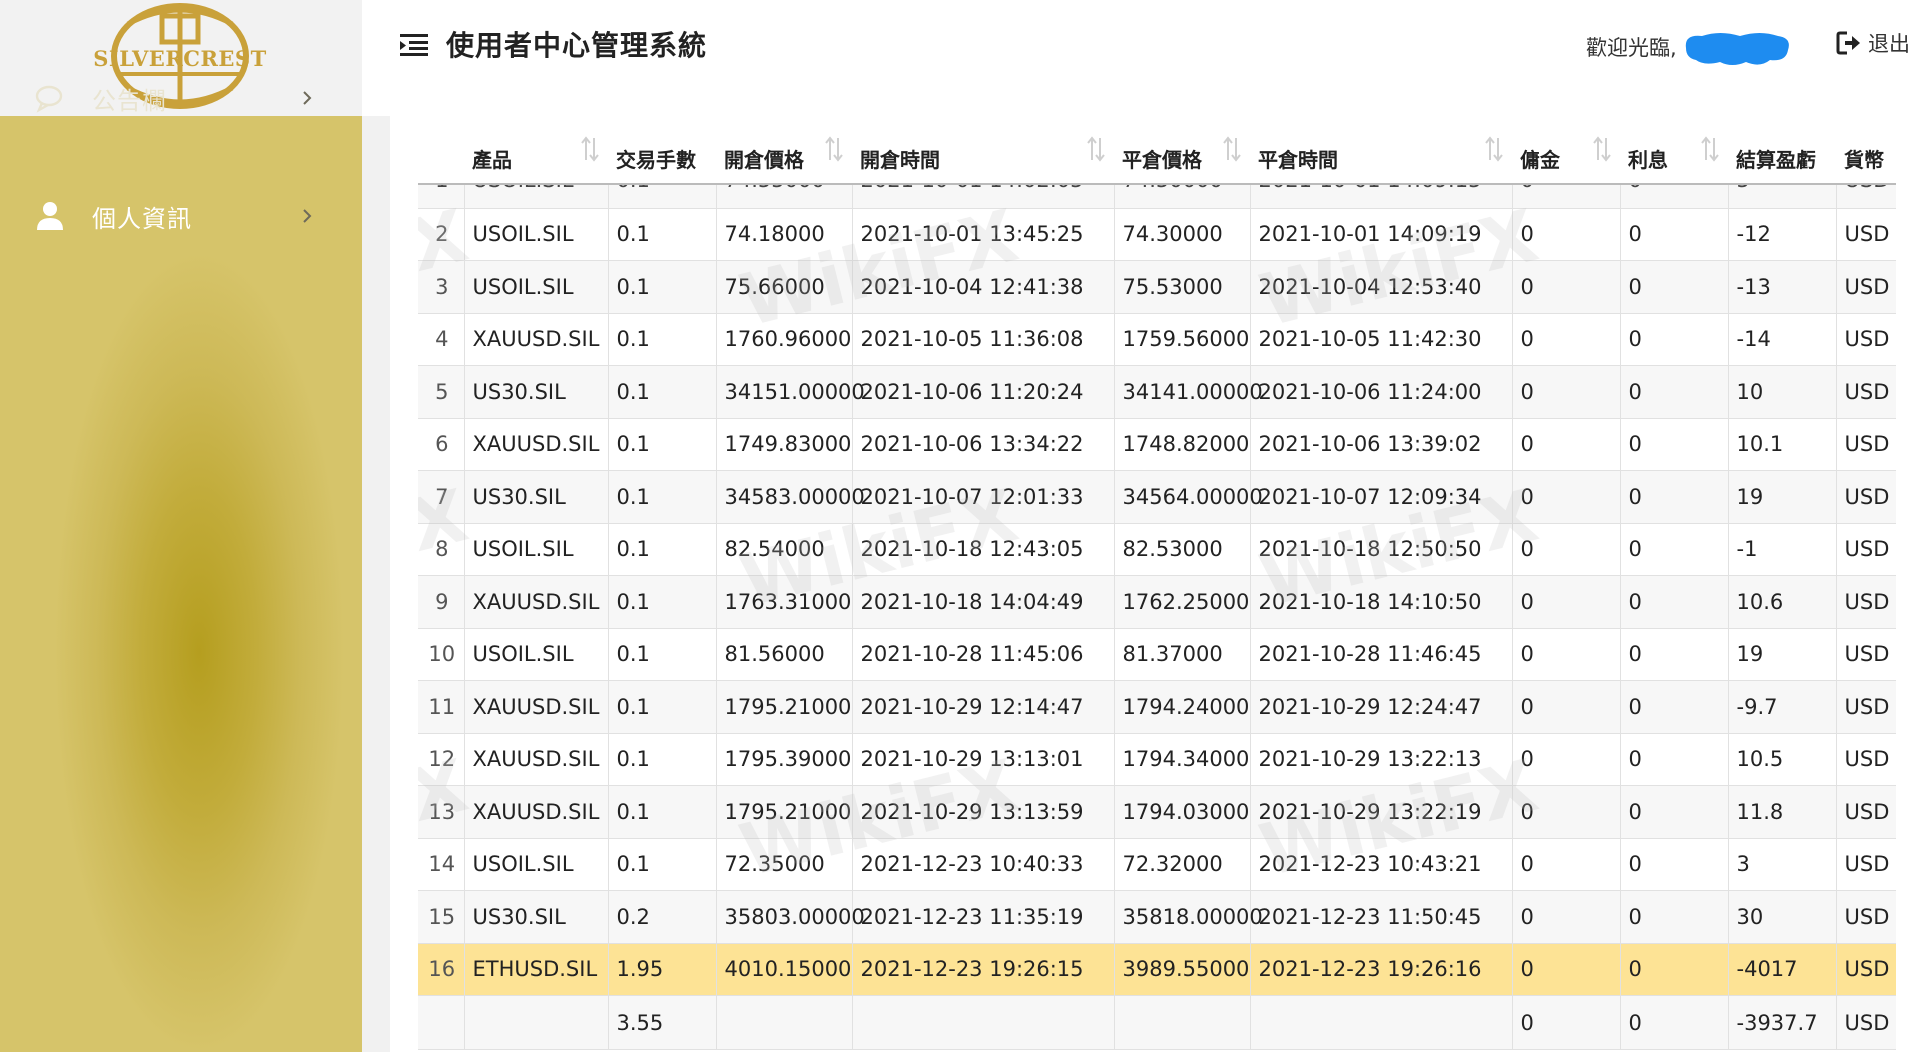 This screenshot has height=1052, width=1930. I want to click on column-header: 結算盈虧, so click(1782, 150).